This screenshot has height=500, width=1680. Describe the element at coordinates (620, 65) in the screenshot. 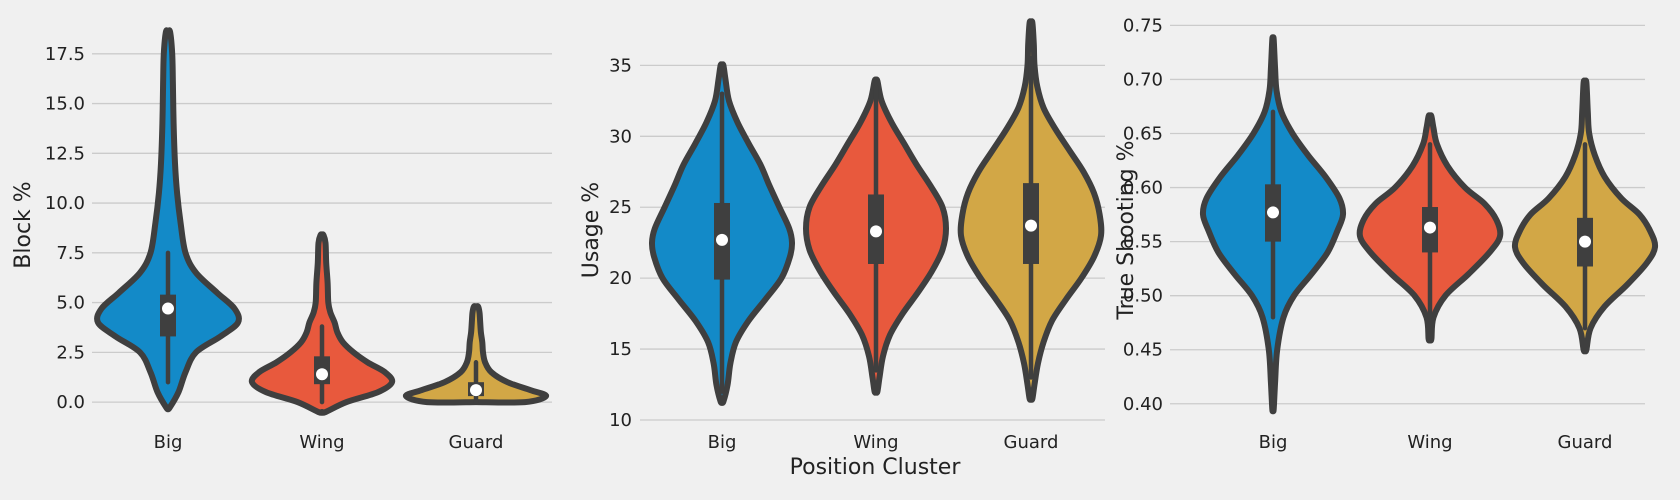

I see `y-tick-label: 35` at that location.